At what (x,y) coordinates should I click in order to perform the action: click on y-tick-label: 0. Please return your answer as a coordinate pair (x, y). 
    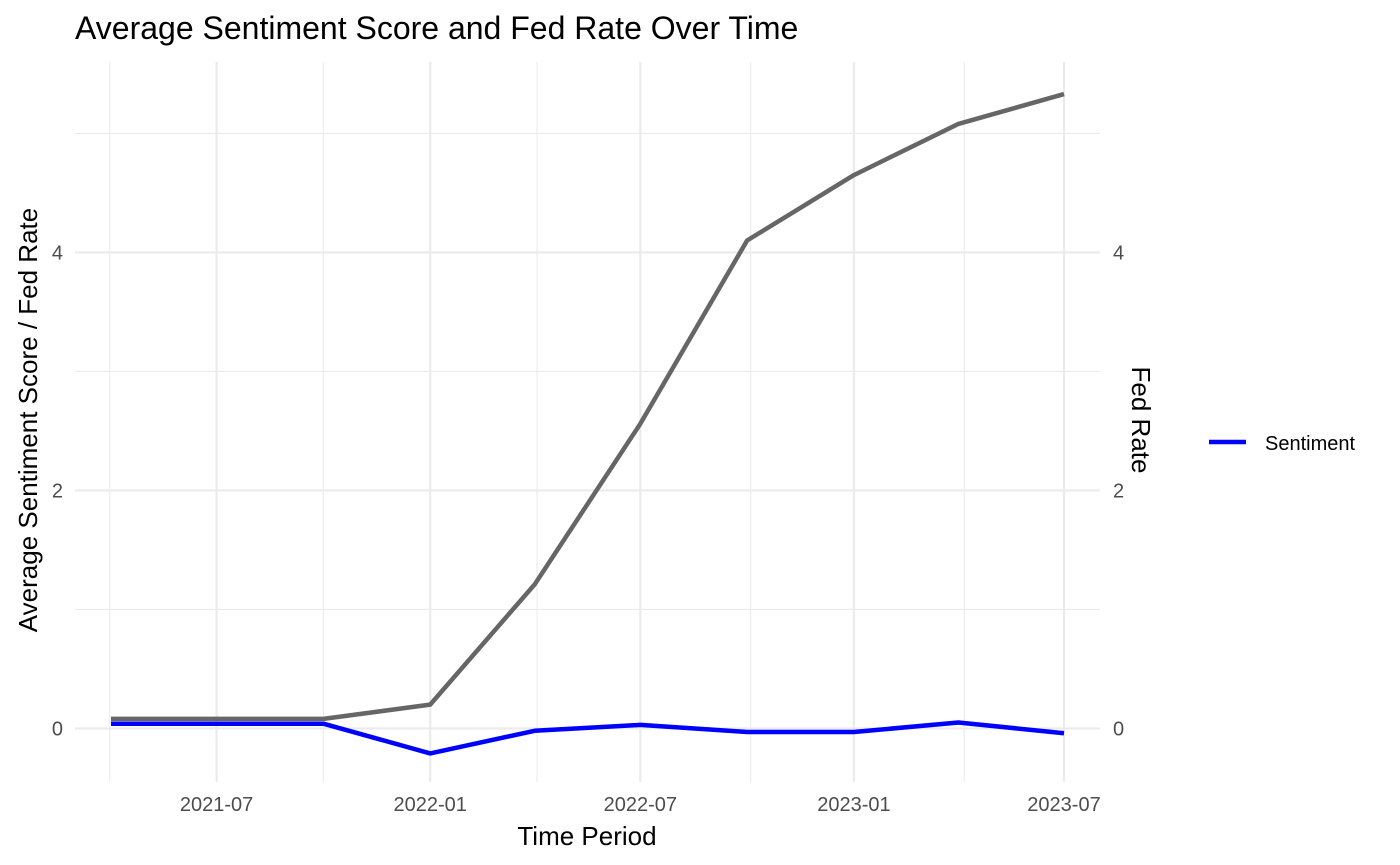
    Looking at the image, I should click on (57, 729).